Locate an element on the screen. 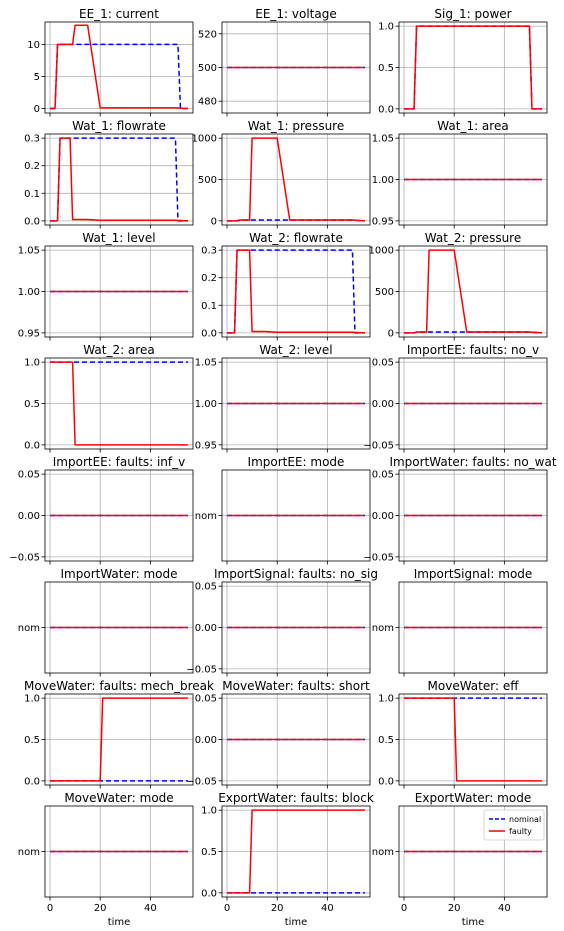 Image resolution: width=564 pixels, height=931 pixels. subplot-title: Sig_1: power is located at coordinates (472, 14).